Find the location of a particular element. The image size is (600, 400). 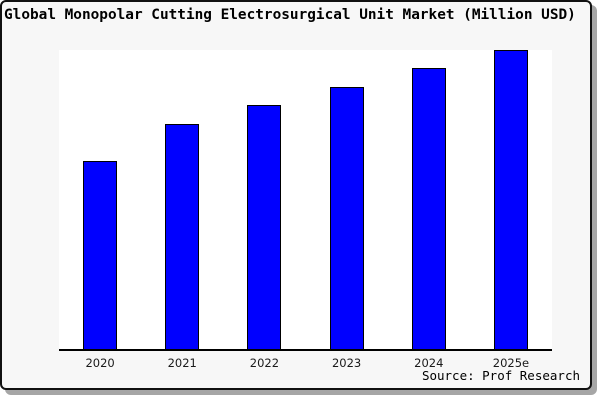

bar-2020 is located at coordinates (100, 254).